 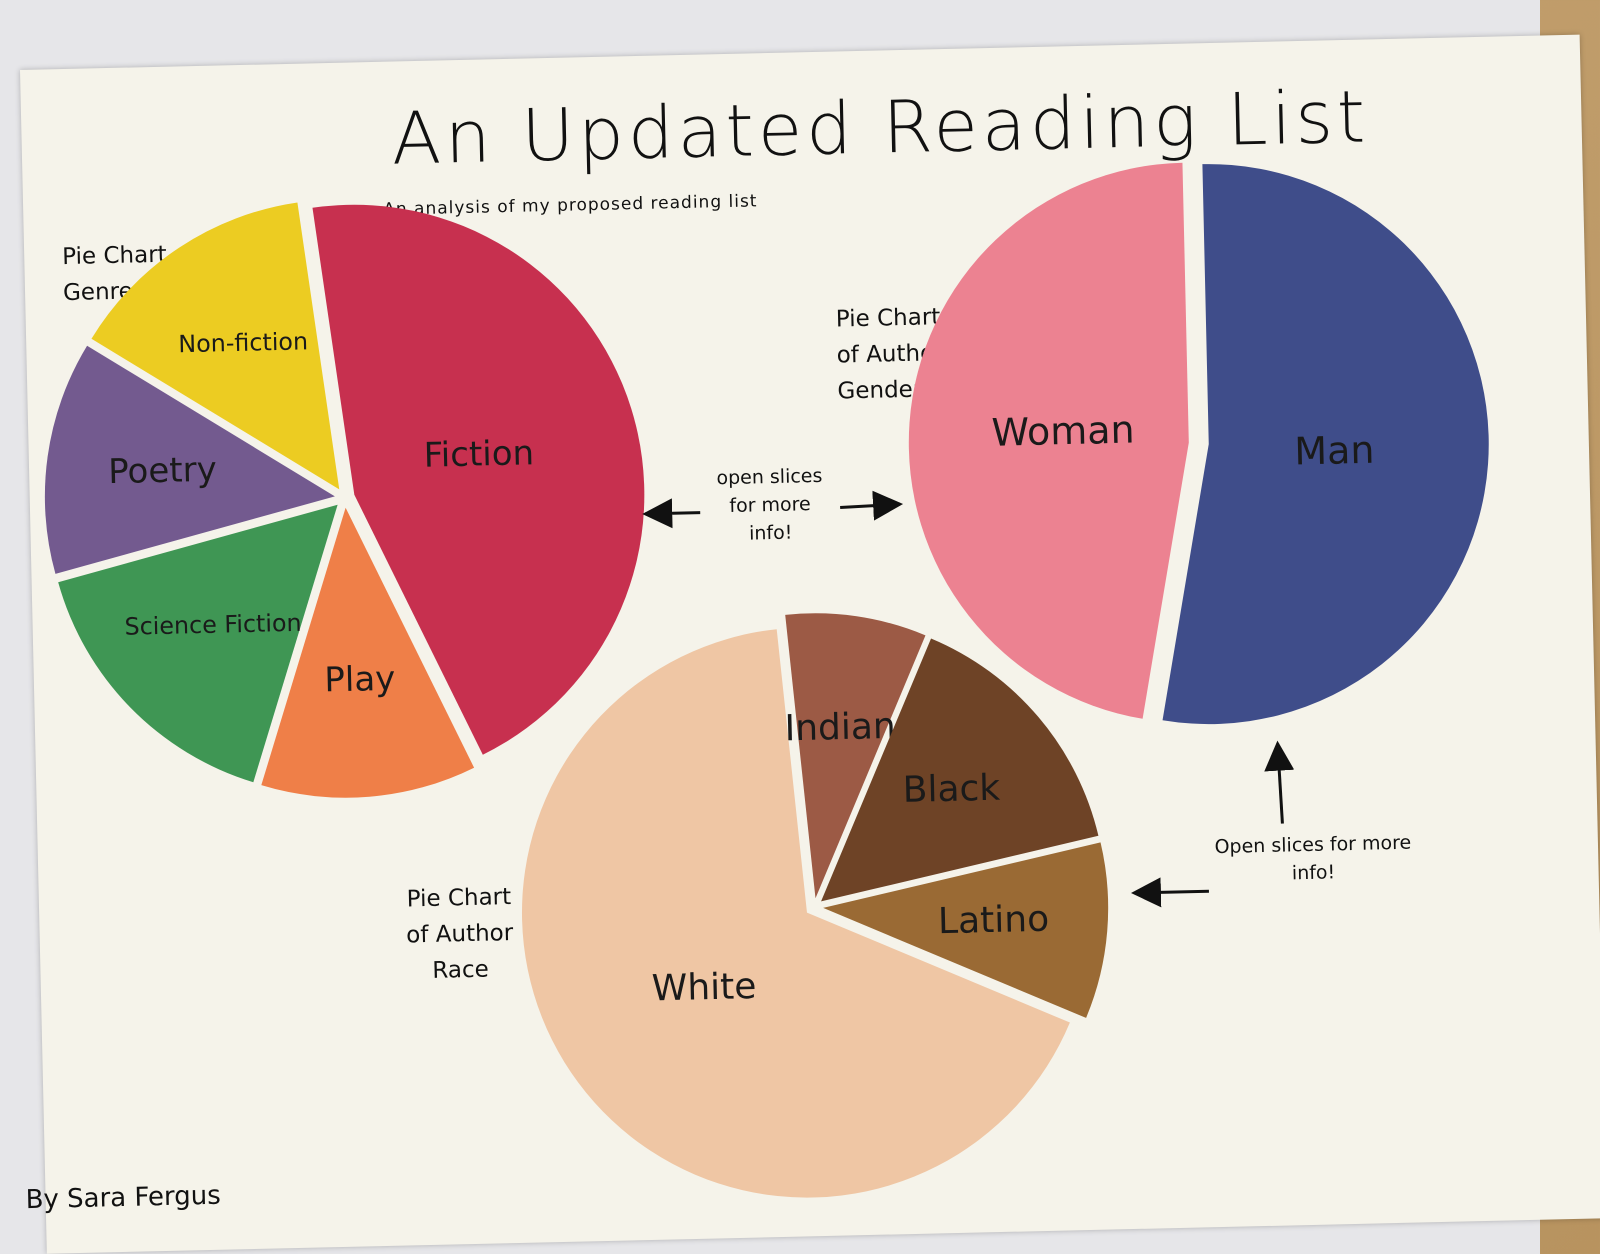 I want to click on slice-label-latino: Latino, so click(x=994, y=921).